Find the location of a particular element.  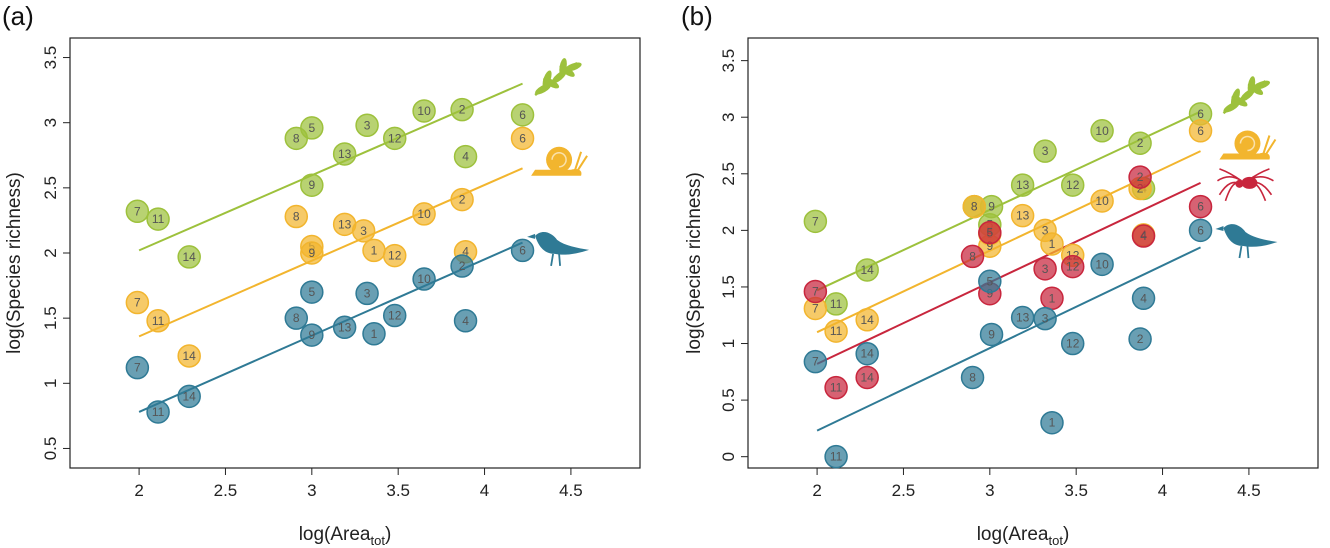

spiders-point-label: 12 is located at coordinates (1073, 267).